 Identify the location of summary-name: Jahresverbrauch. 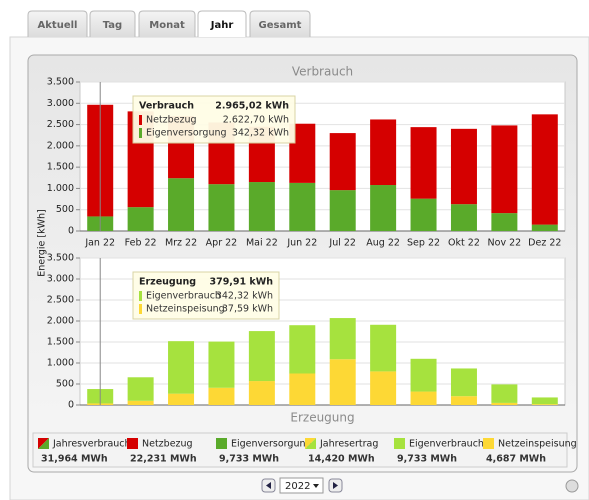
(91, 444).